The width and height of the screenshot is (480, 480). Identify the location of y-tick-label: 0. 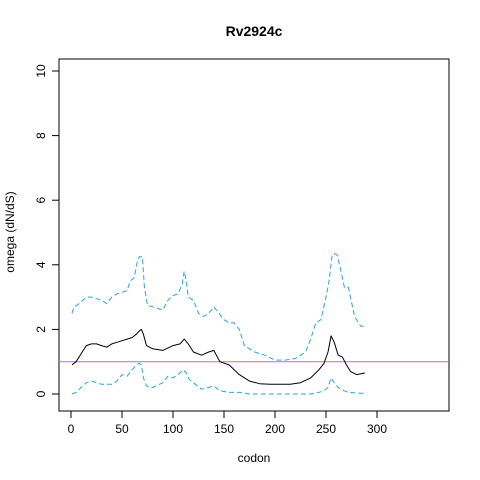
(41, 393).